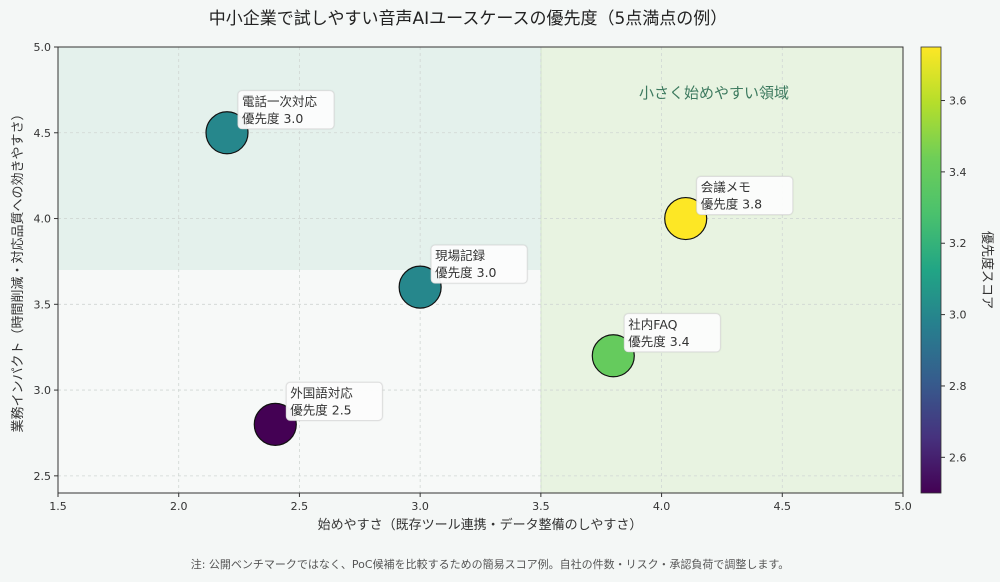  I want to click on point-name-label: 社内FAQ, so click(652, 324).